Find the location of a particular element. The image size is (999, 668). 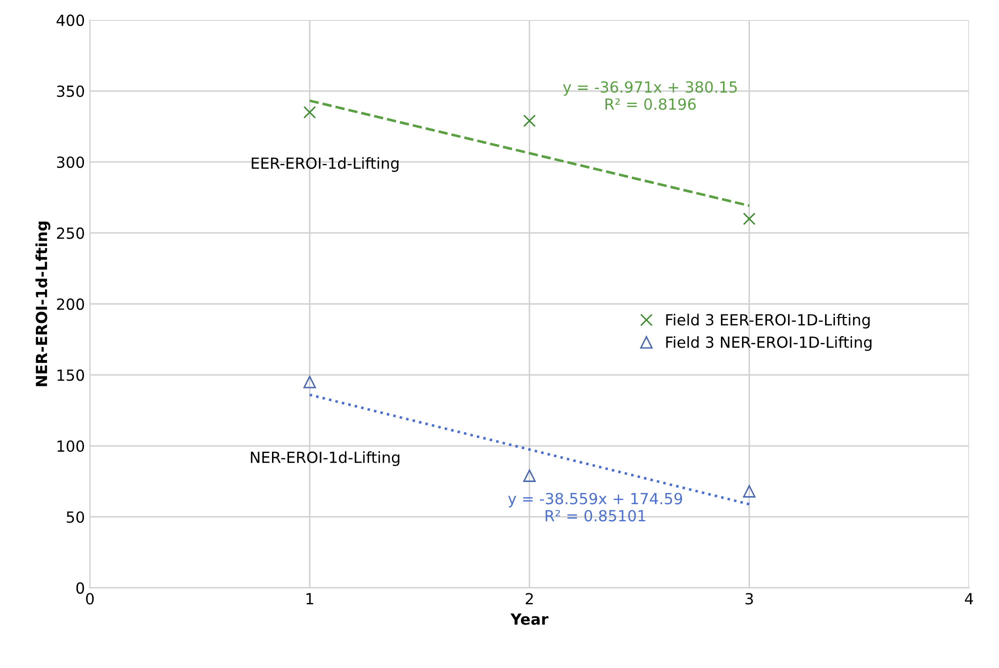

text: EER-EROI-1d-Lifting is located at coordinates (325, 164).